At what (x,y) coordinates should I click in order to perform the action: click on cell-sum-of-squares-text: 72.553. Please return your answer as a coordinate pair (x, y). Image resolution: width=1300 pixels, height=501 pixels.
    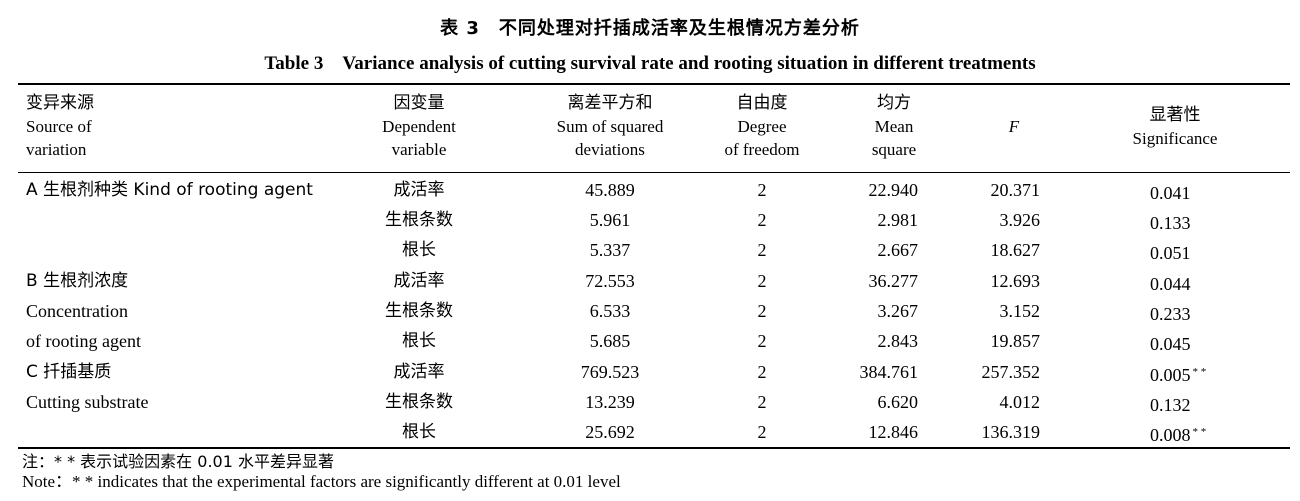
    Looking at the image, I should click on (610, 281).